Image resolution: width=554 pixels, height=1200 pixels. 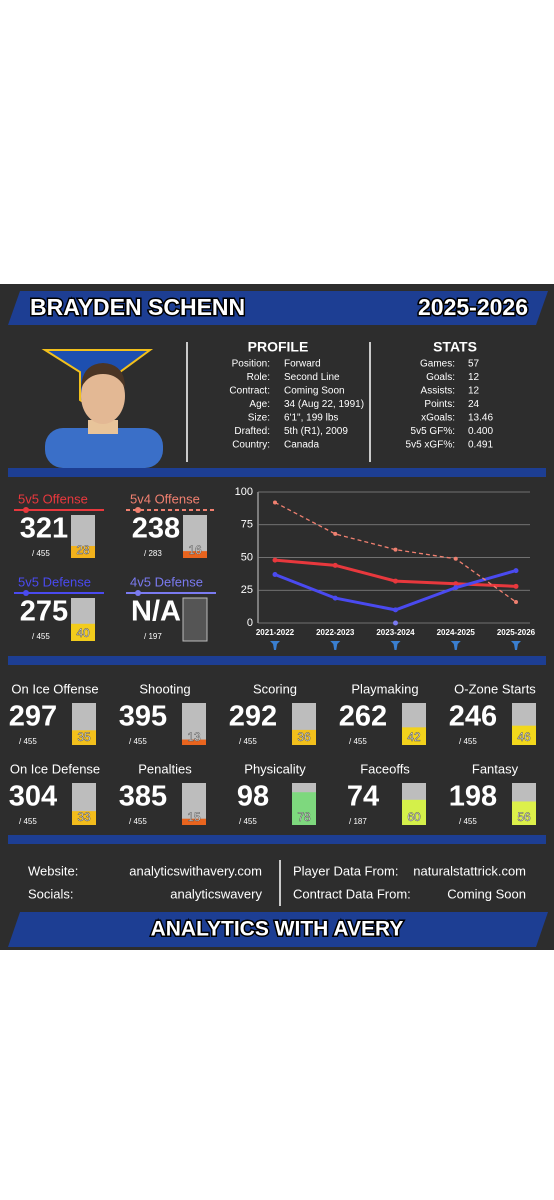 What do you see at coordinates (363, 797) in the screenshot?
I see `metric-rank: 74` at bounding box center [363, 797].